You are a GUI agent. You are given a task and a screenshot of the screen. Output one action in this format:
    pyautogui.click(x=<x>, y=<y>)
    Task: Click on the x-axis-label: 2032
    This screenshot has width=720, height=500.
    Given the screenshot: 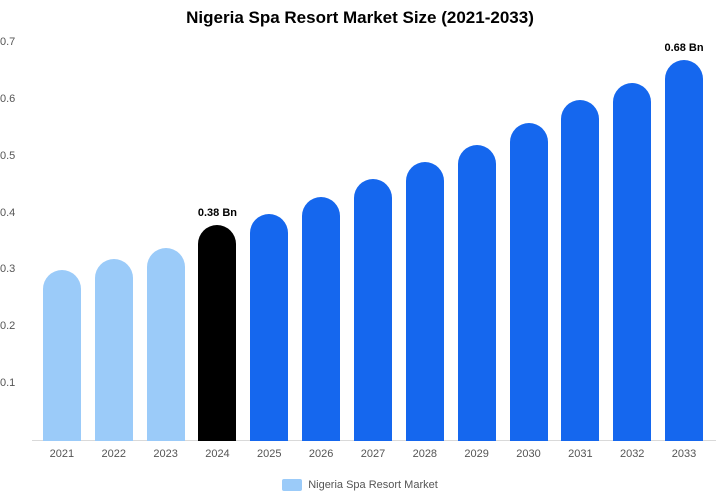 What is the action you would take?
    pyautogui.click(x=632, y=454)
    